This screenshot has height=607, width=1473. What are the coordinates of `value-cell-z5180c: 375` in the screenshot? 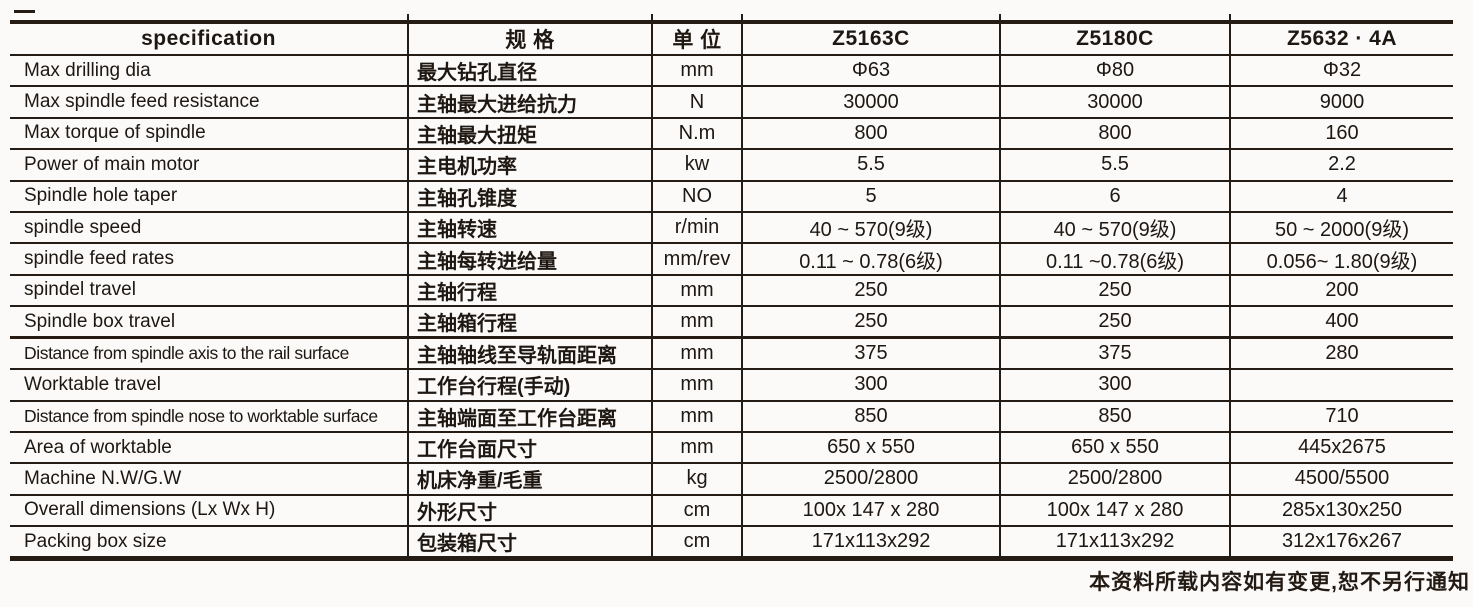 It's located at (1115, 353).